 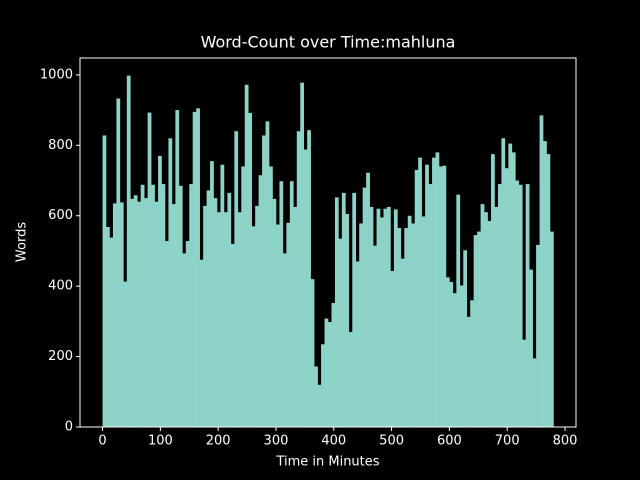 What do you see at coordinates (102, 441) in the screenshot?
I see `x-tick-label: 0` at bounding box center [102, 441].